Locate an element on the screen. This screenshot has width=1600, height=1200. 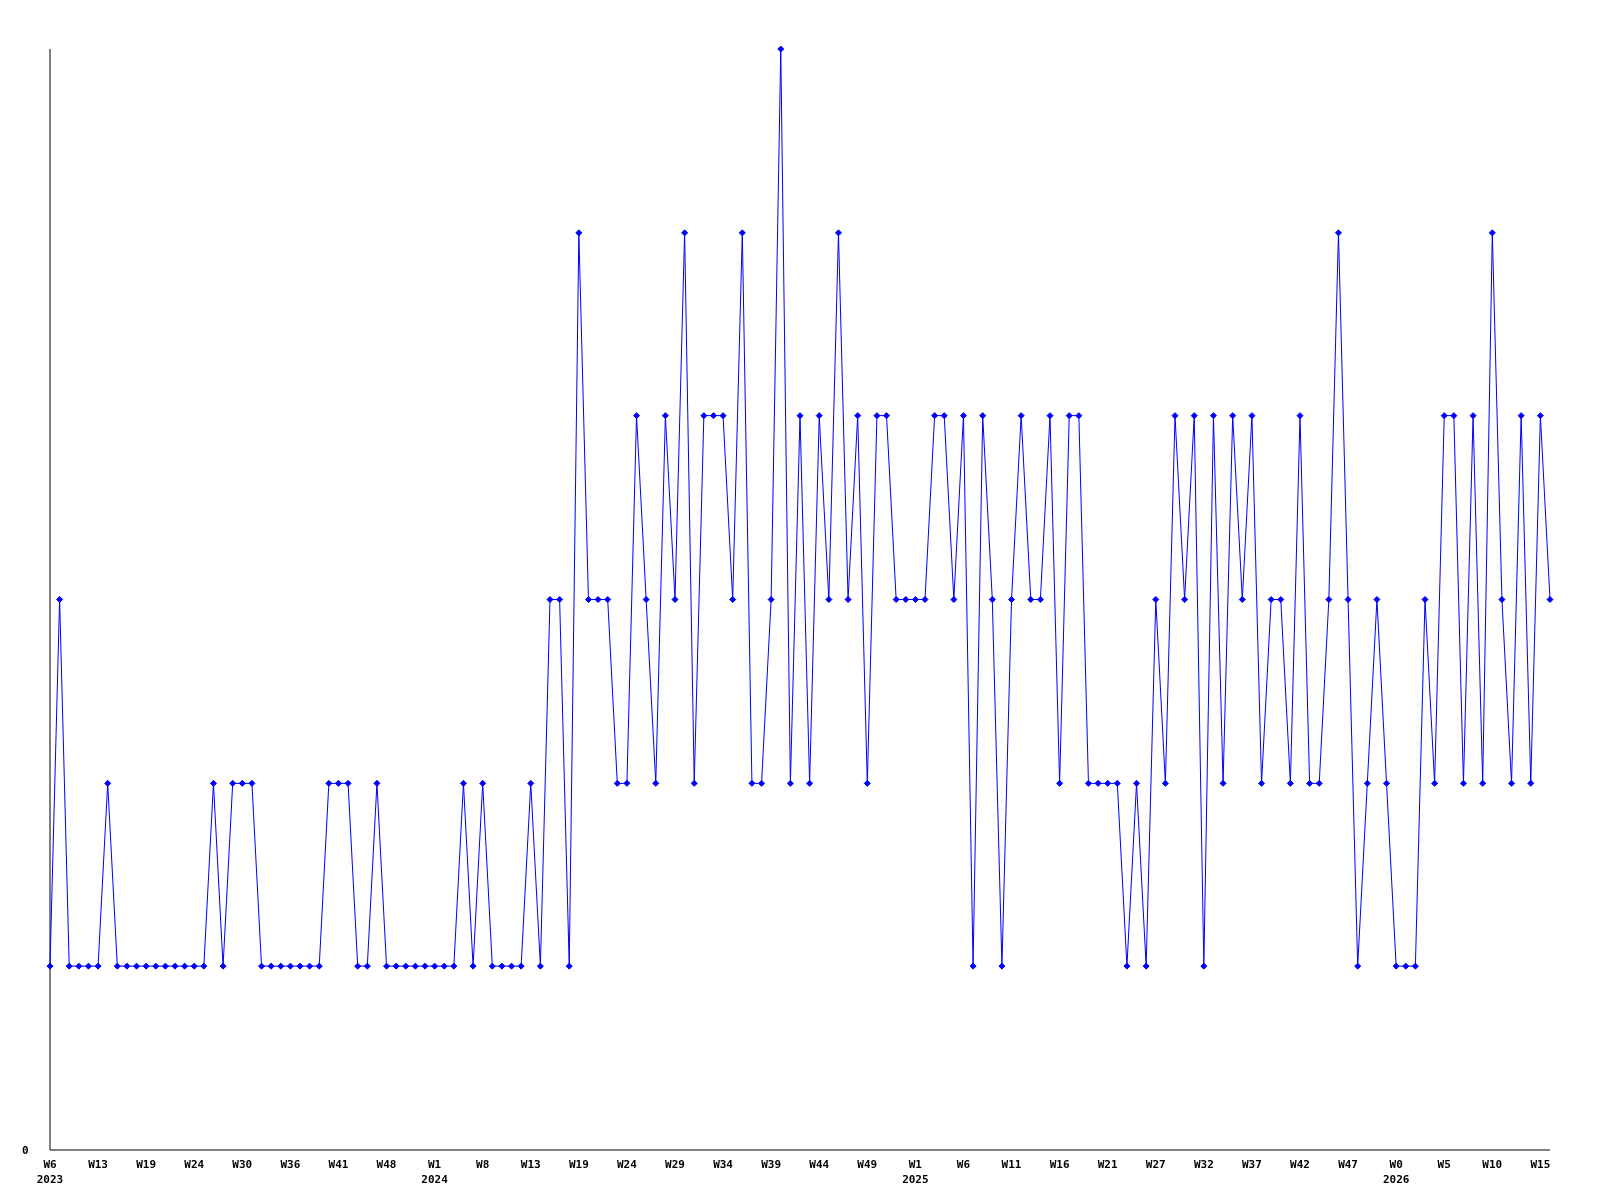
x-tick-label: W10 is located at coordinates (1492, 1164).